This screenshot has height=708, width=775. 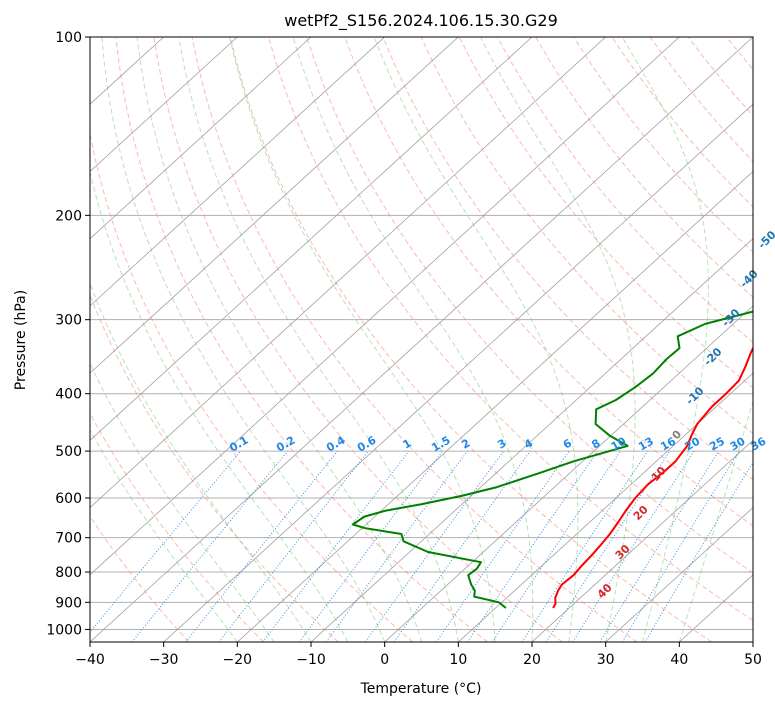 I want to click on x-tick-label: −40, so click(x=90, y=660).